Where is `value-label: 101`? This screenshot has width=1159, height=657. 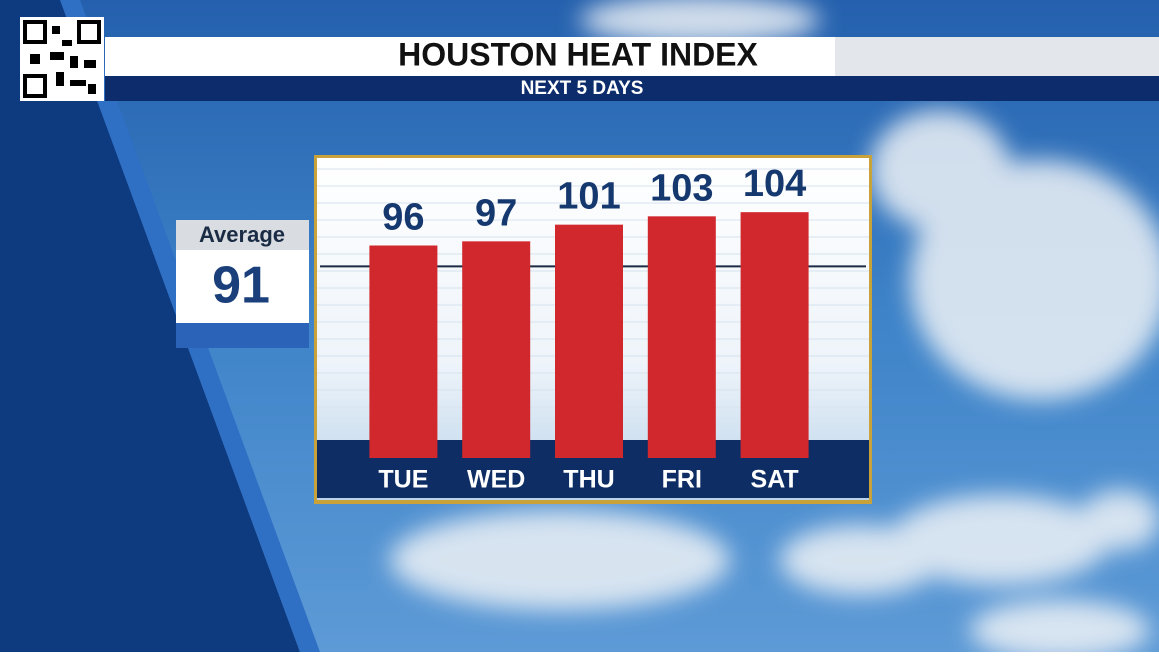
value-label: 101 is located at coordinates (588, 197).